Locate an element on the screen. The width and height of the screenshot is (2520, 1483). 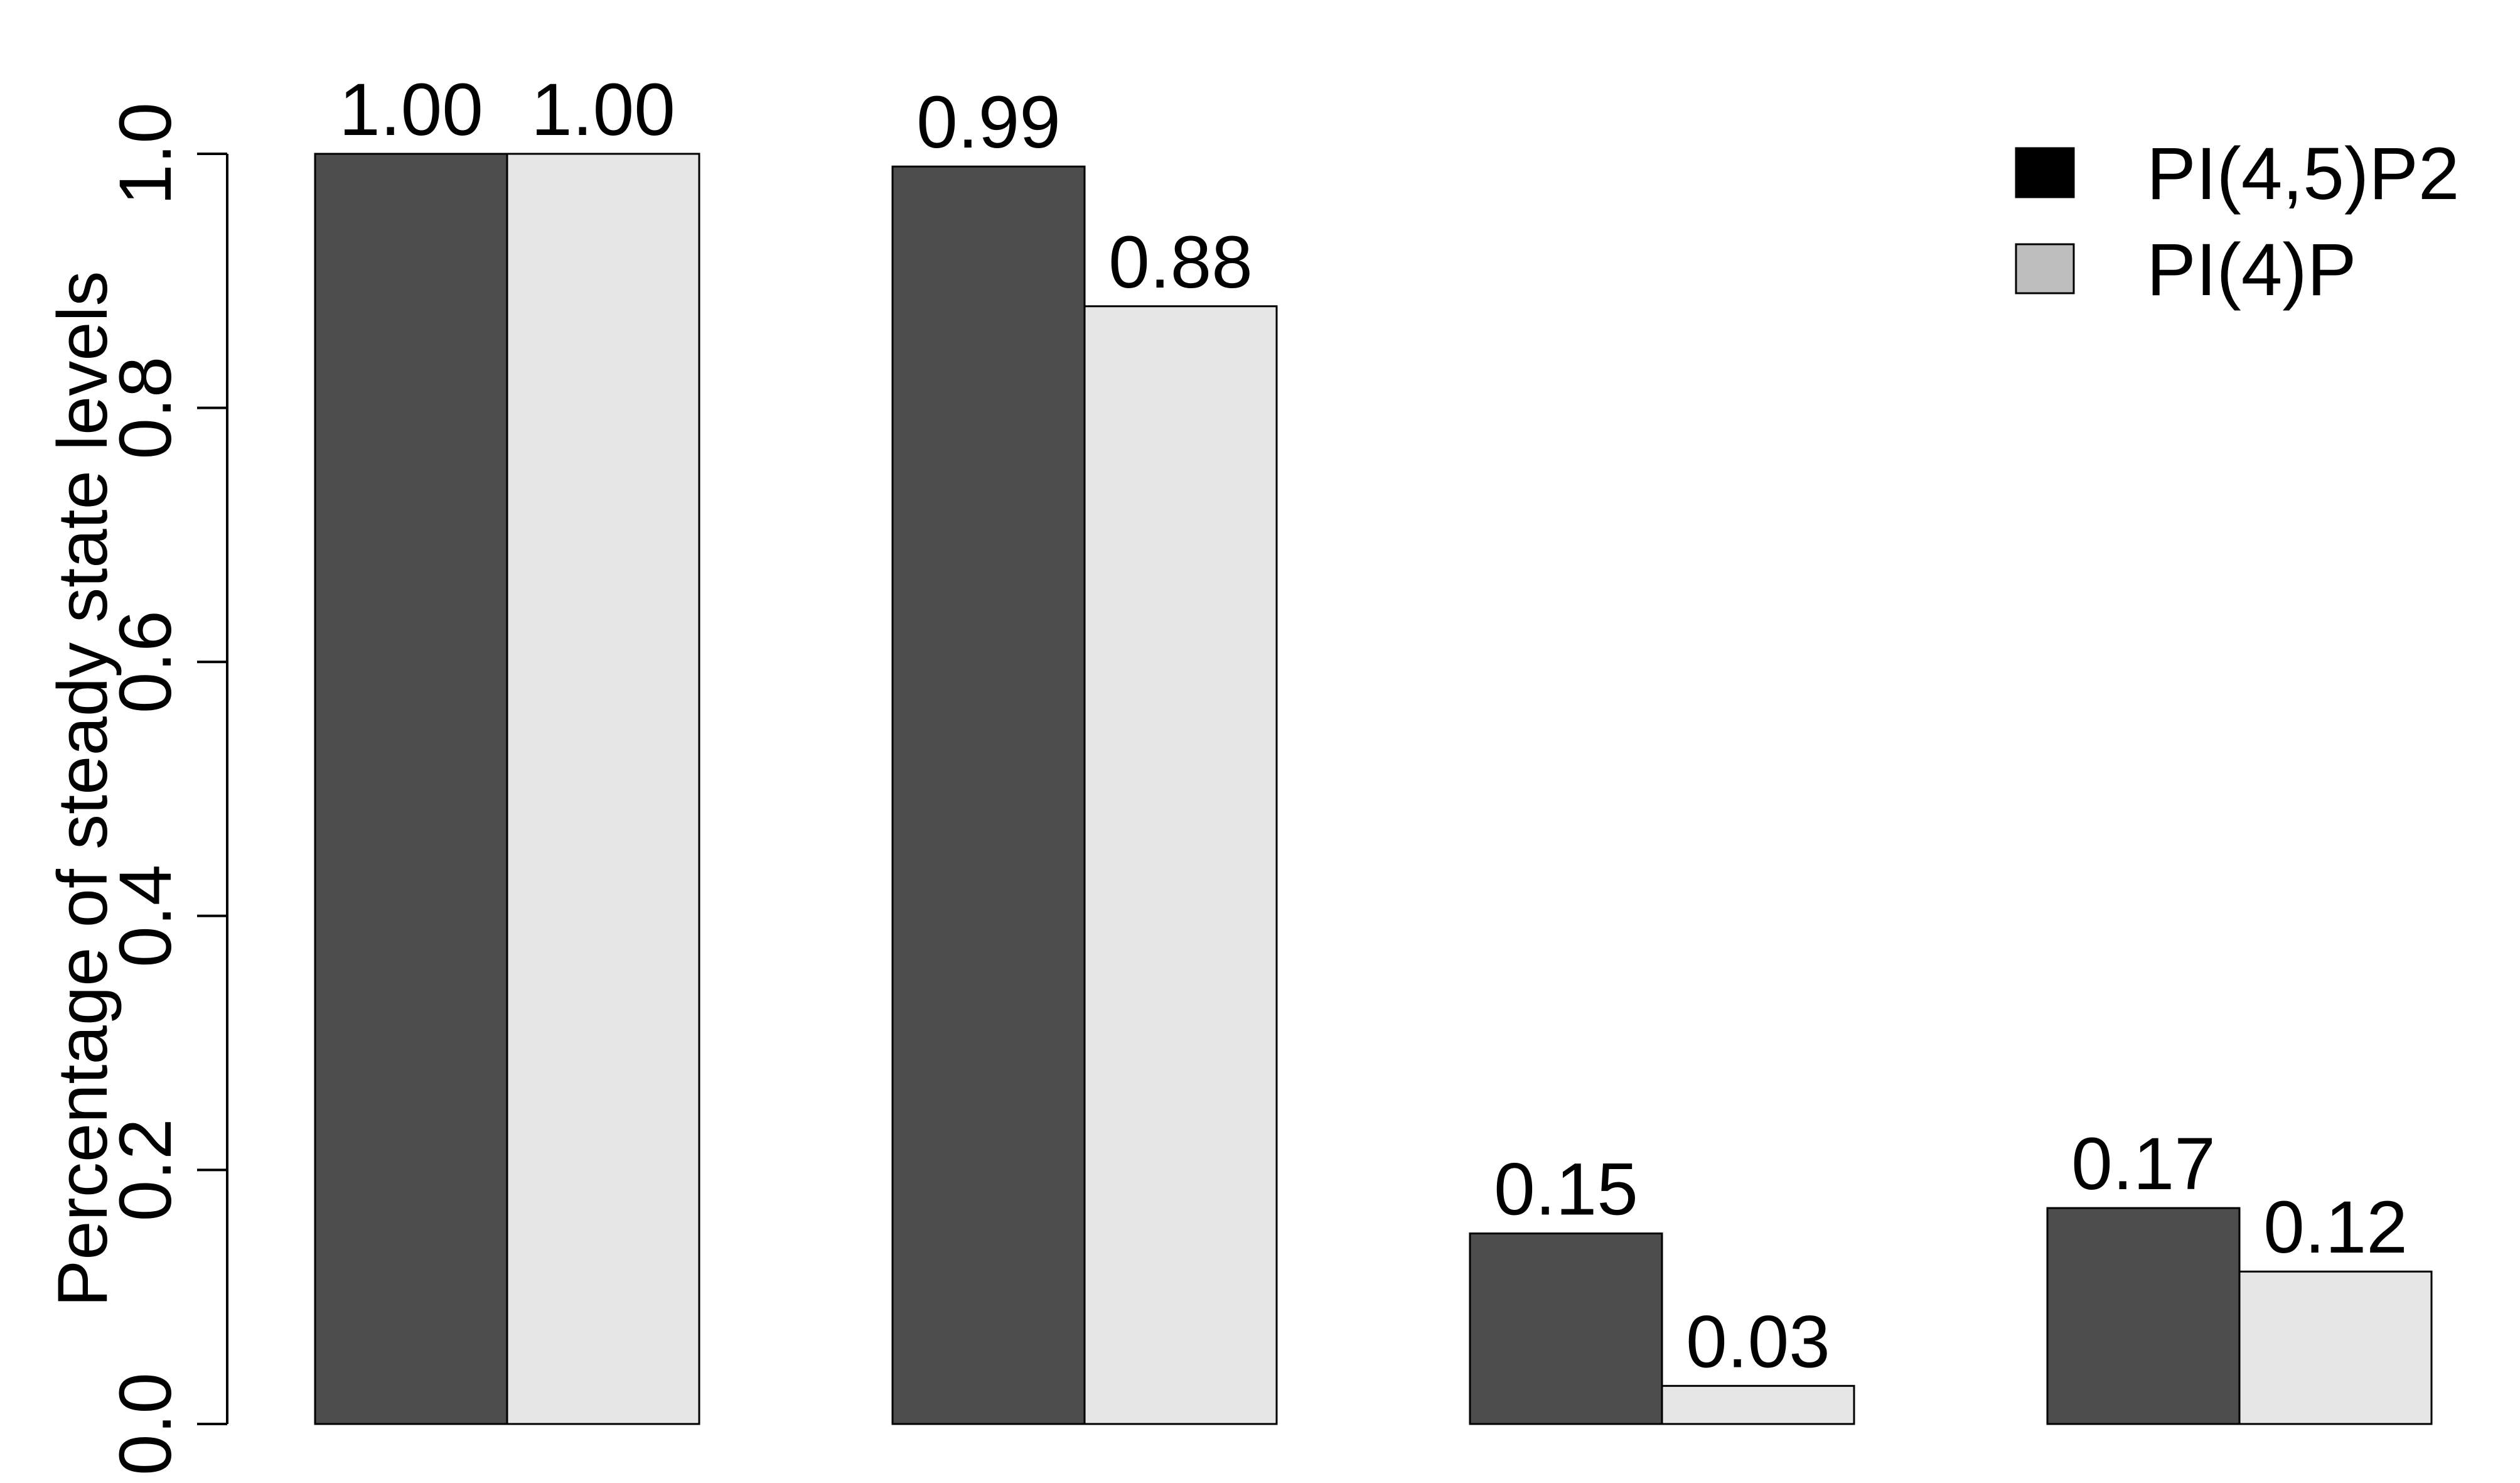
legend-label-1: PI(4)P is located at coordinates (2251, 270).